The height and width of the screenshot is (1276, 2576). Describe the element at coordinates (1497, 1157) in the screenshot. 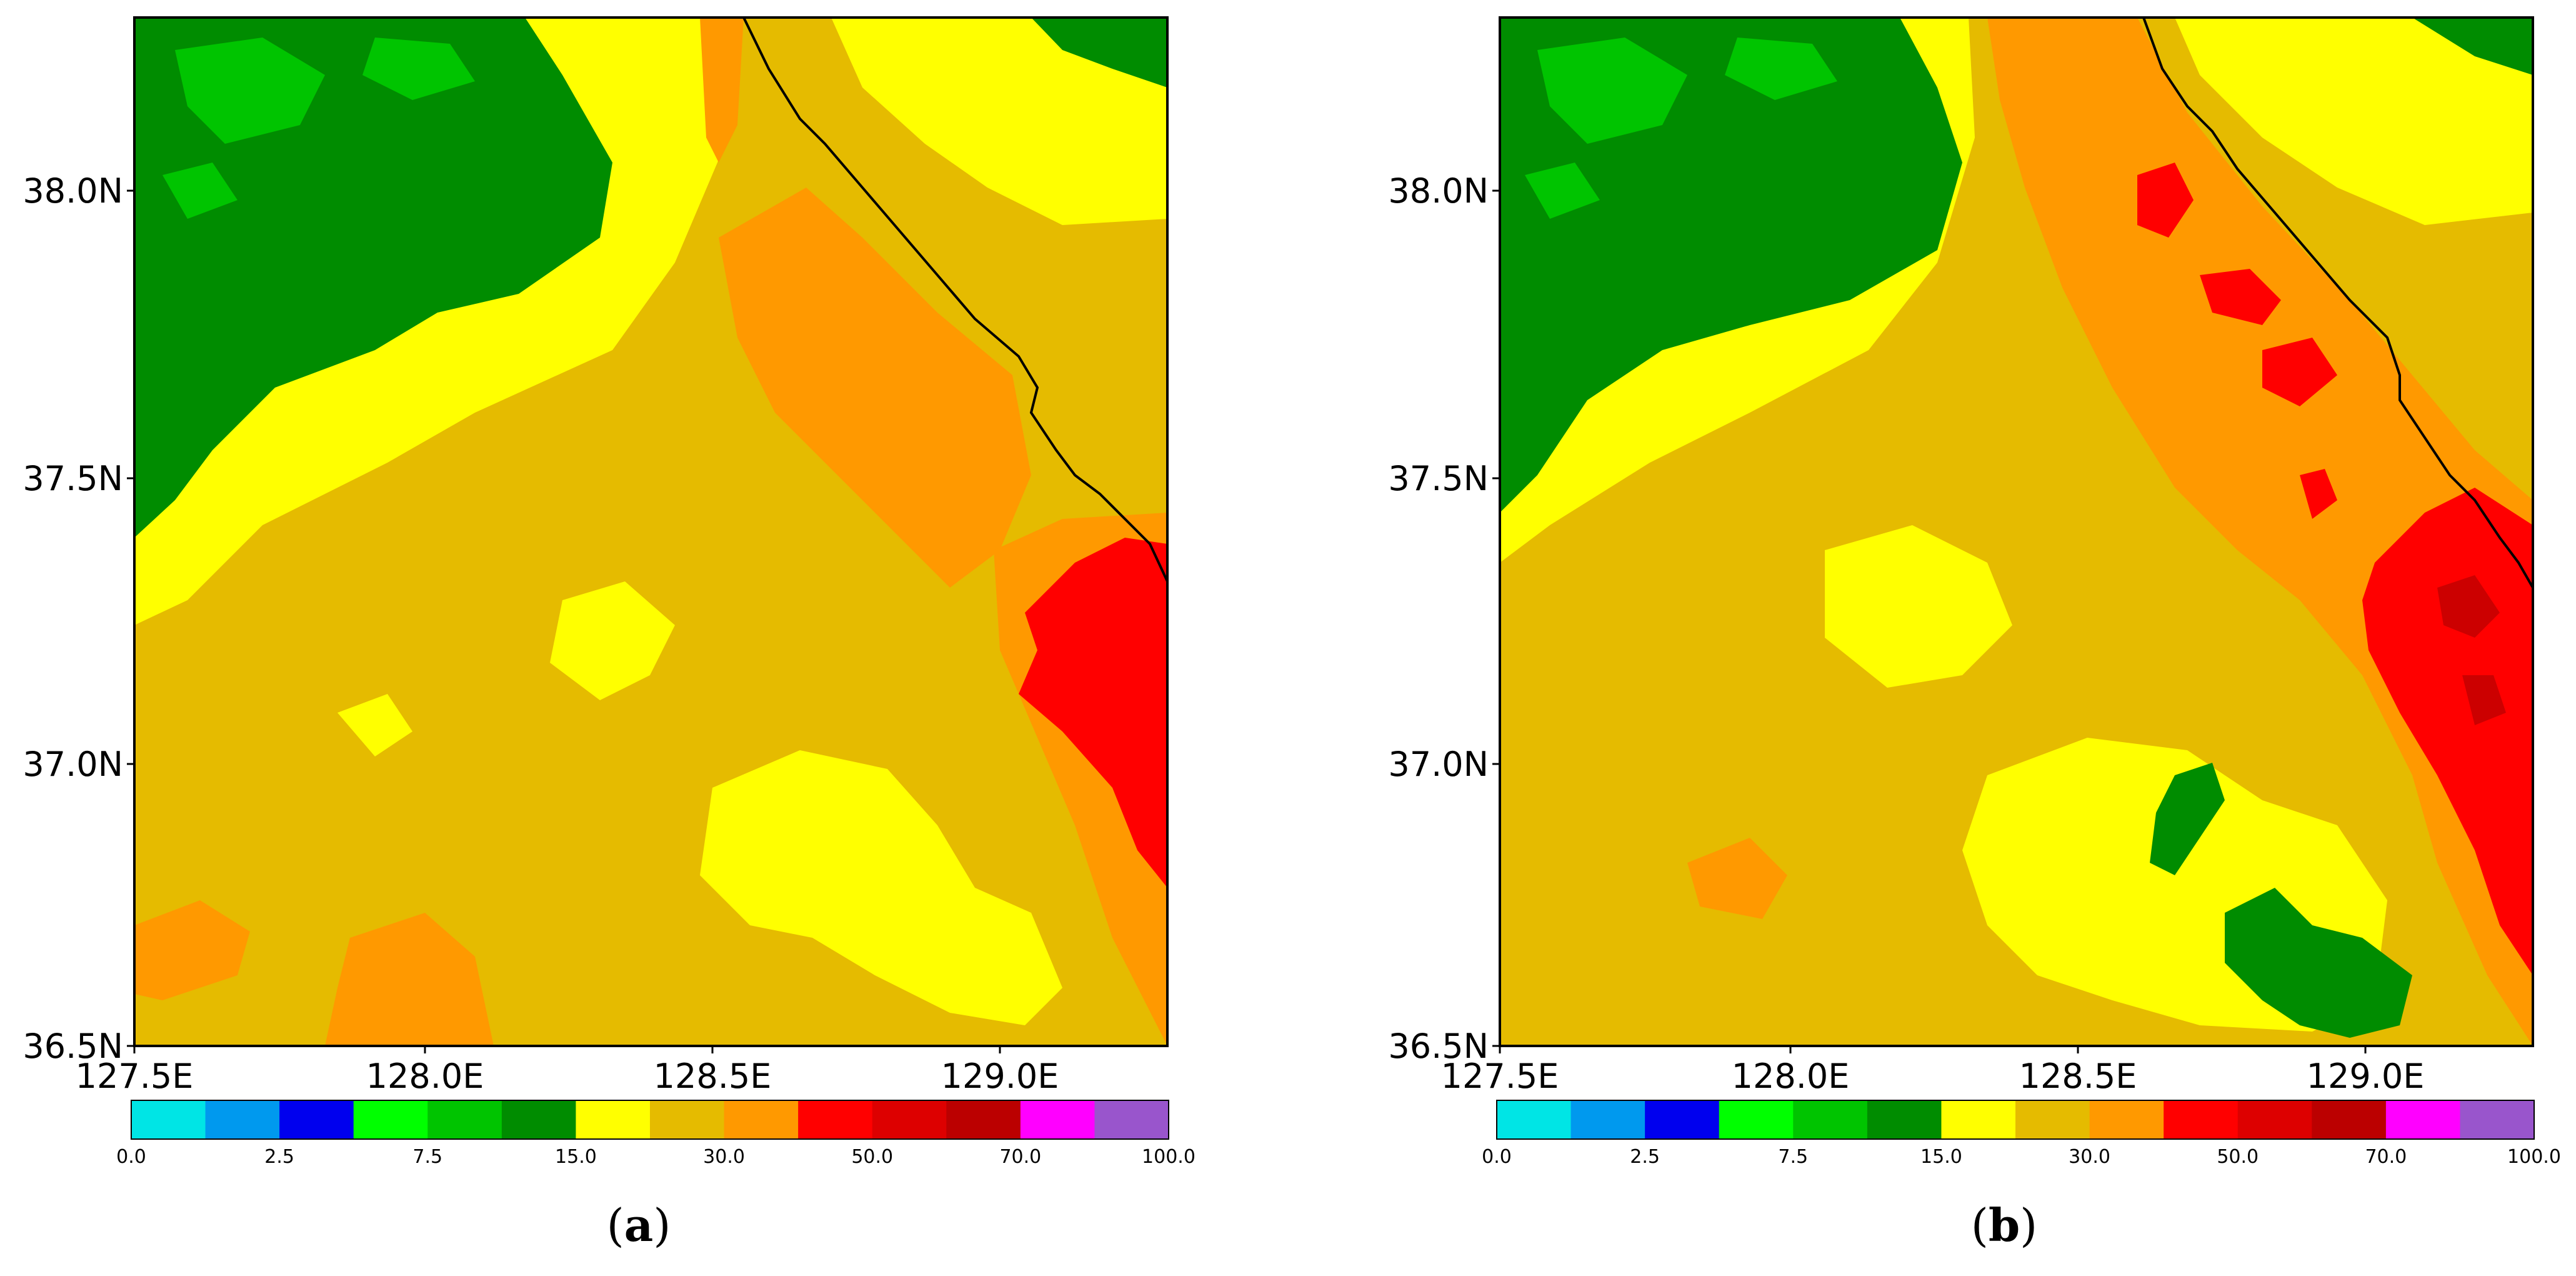

I see `colorbar-b-tick-0: 0.0` at that location.